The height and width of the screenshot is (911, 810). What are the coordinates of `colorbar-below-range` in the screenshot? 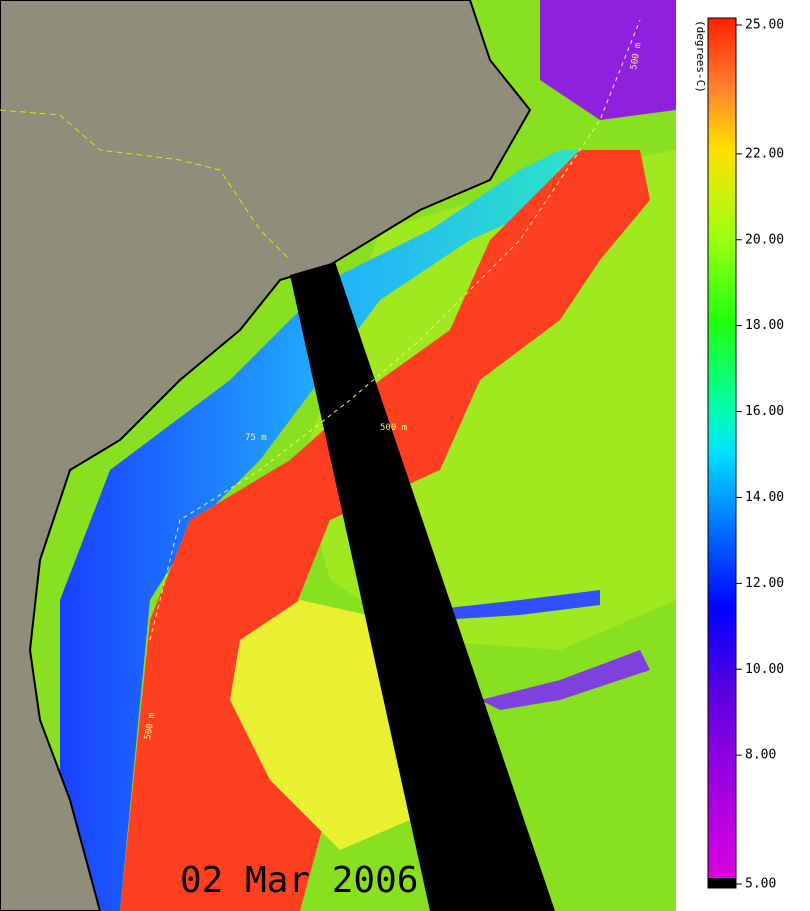 It's located at (722, 883).